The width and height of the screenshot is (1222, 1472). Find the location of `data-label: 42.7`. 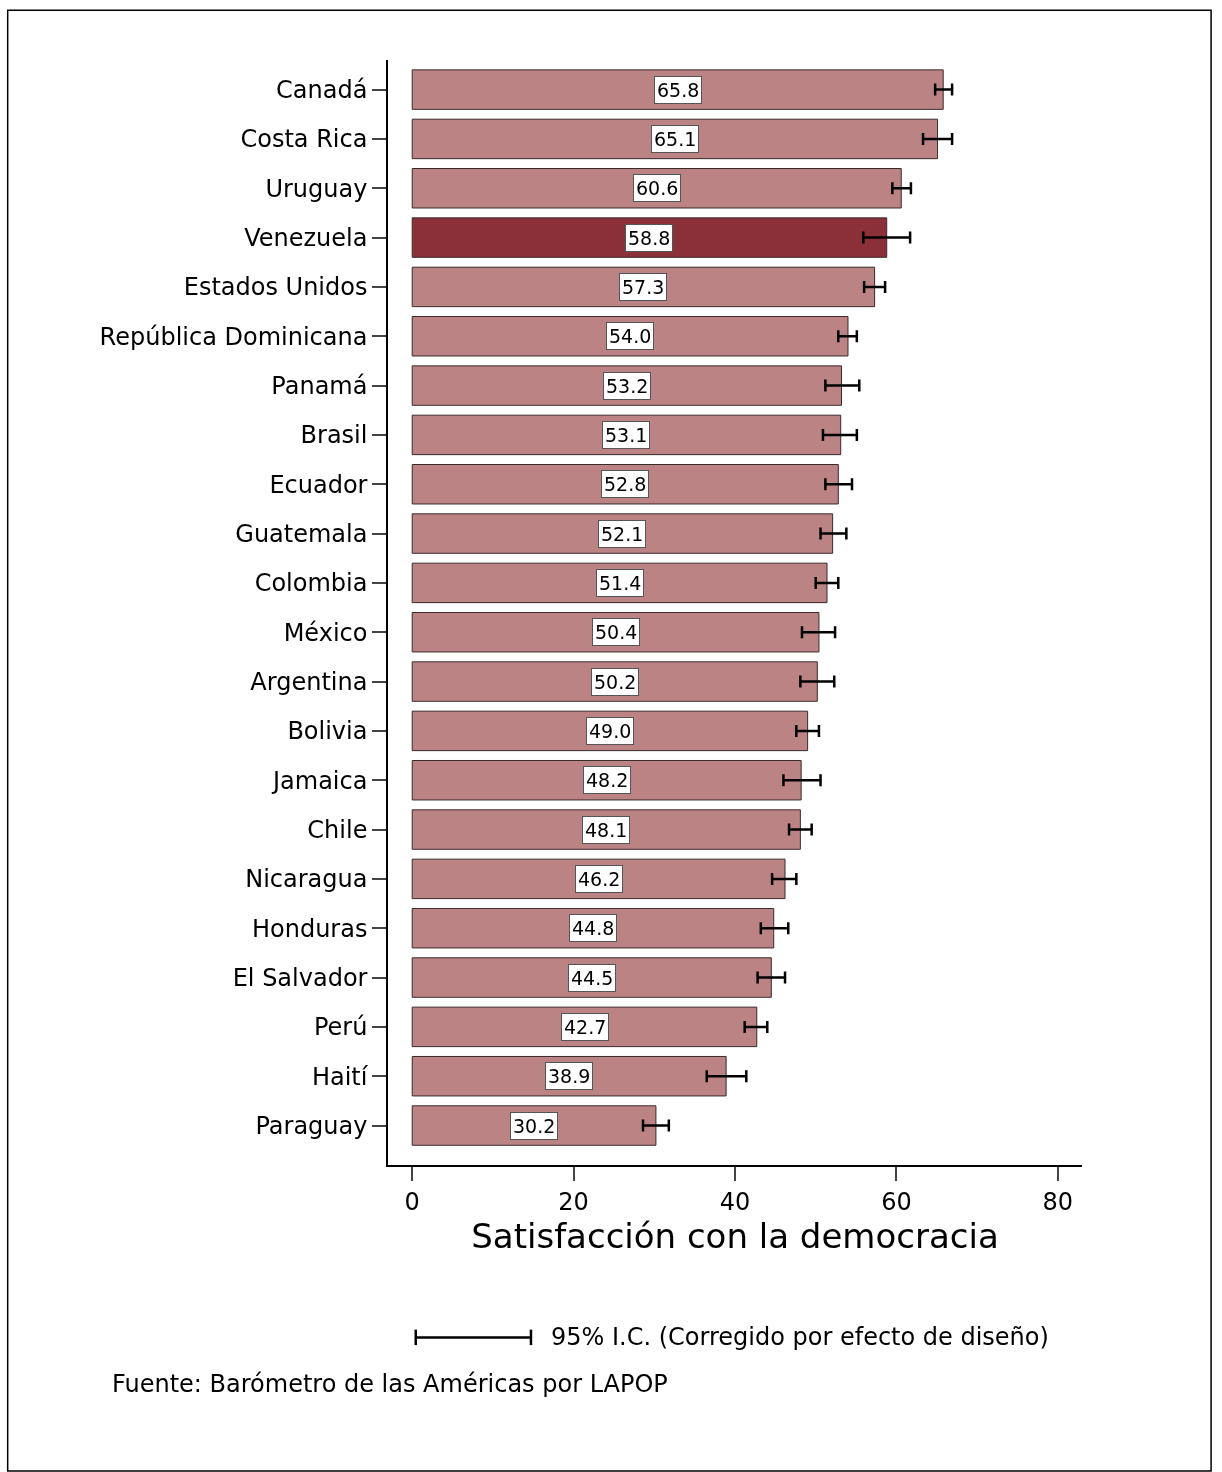

data-label: 42.7 is located at coordinates (585, 1027).